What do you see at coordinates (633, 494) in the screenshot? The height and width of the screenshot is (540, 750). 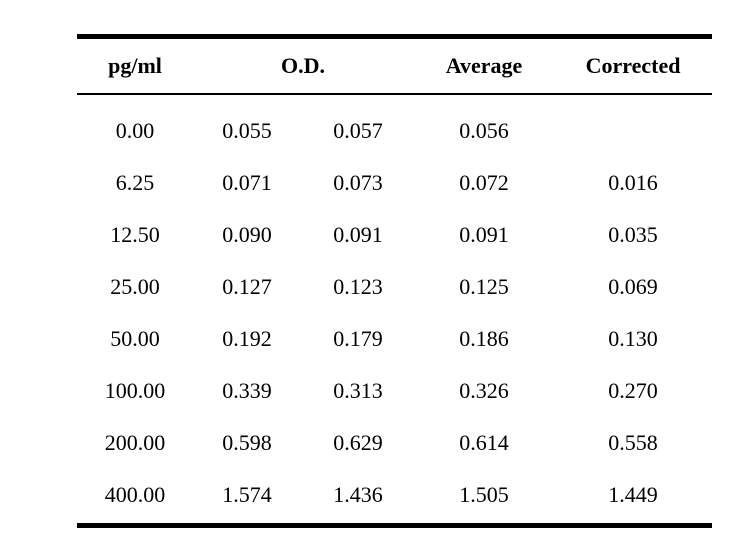 I see `cell-corrected: 1.449` at bounding box center [633, 494].